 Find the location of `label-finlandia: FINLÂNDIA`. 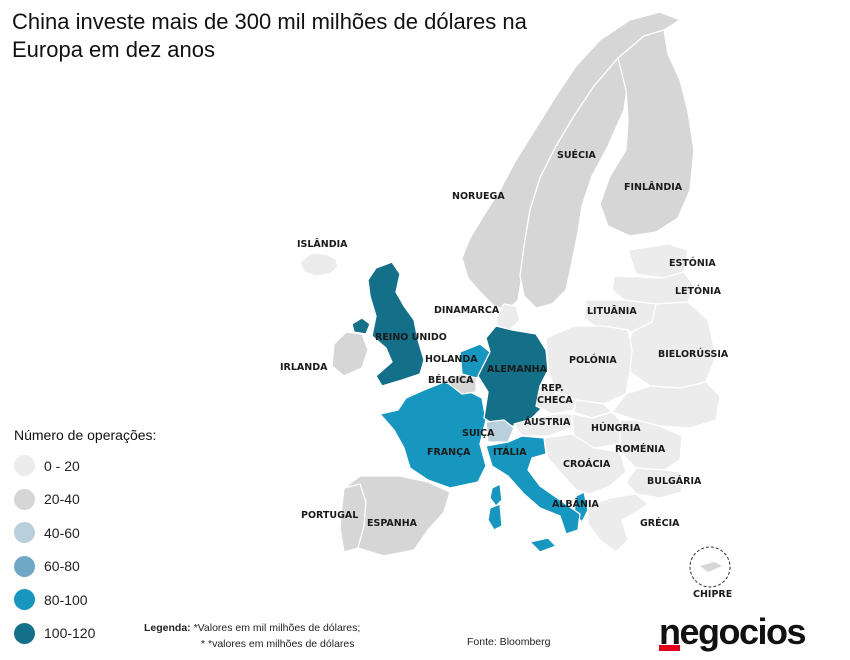

label-finlandia: FINLÂNDIA is located at coordinates (653, 187).